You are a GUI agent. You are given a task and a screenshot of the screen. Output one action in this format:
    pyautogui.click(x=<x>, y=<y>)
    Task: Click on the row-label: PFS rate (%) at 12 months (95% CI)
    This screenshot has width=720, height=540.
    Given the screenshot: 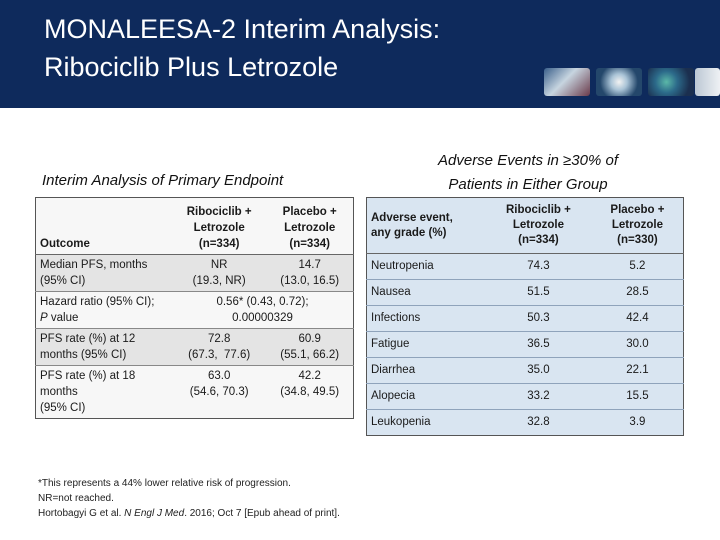 What is the action you would take?
    pyautogui.click(x=103, y=347)
    